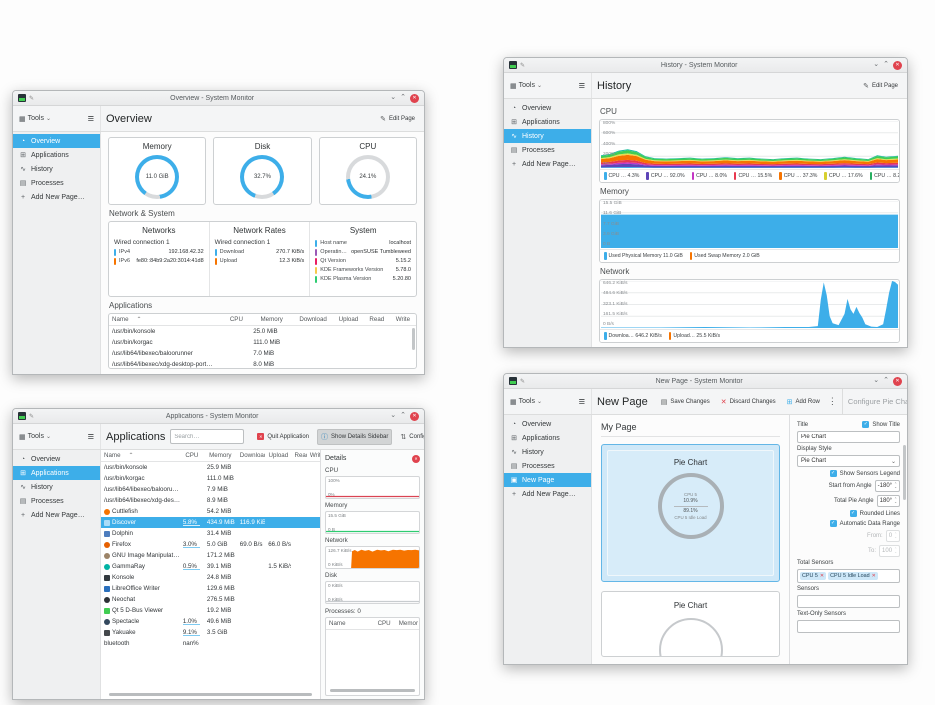 The height and width of the screenshot is (705, 935). I want to click on table-row: Cuttlefish 54.2 MiB, so click(210, 511).